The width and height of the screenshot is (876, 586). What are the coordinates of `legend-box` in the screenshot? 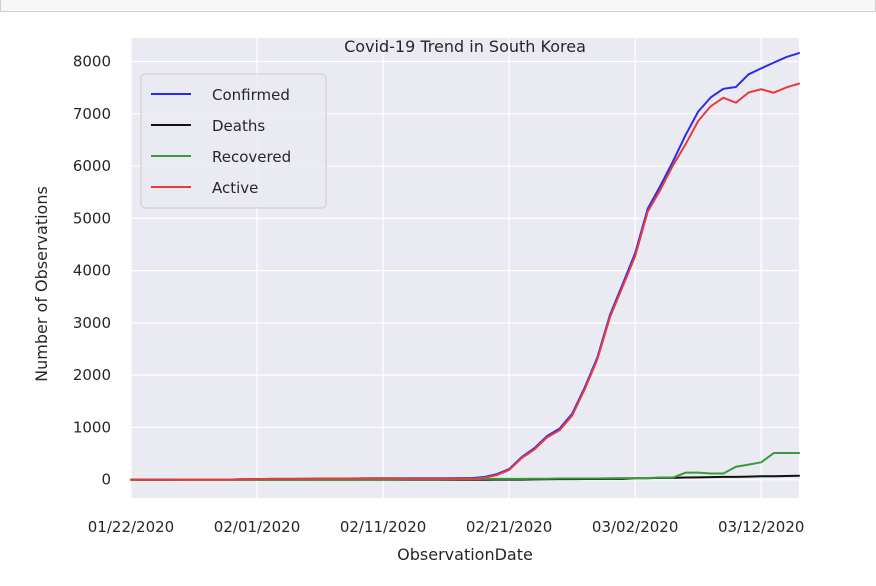 It's located at (233, 141).